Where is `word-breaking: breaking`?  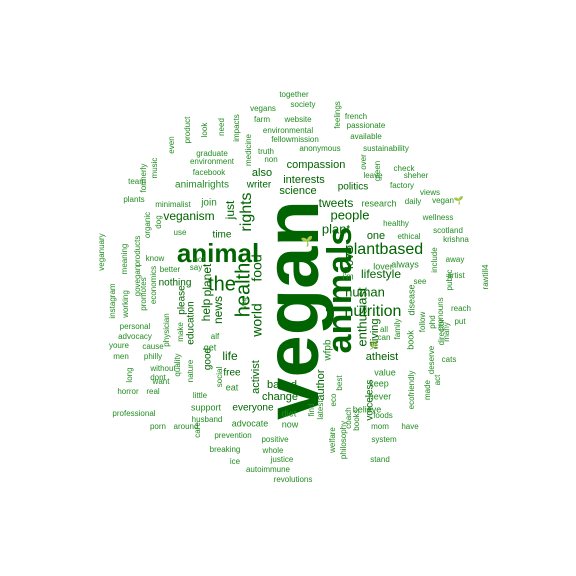 word-breaking: breaking is located at coordinates (225, 449).